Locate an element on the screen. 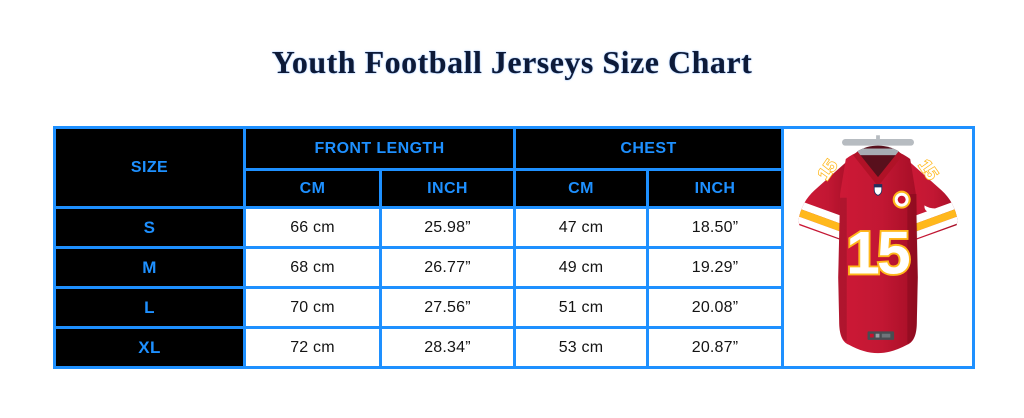  value-cell: 28.34” is located at coordinates (447, 347).